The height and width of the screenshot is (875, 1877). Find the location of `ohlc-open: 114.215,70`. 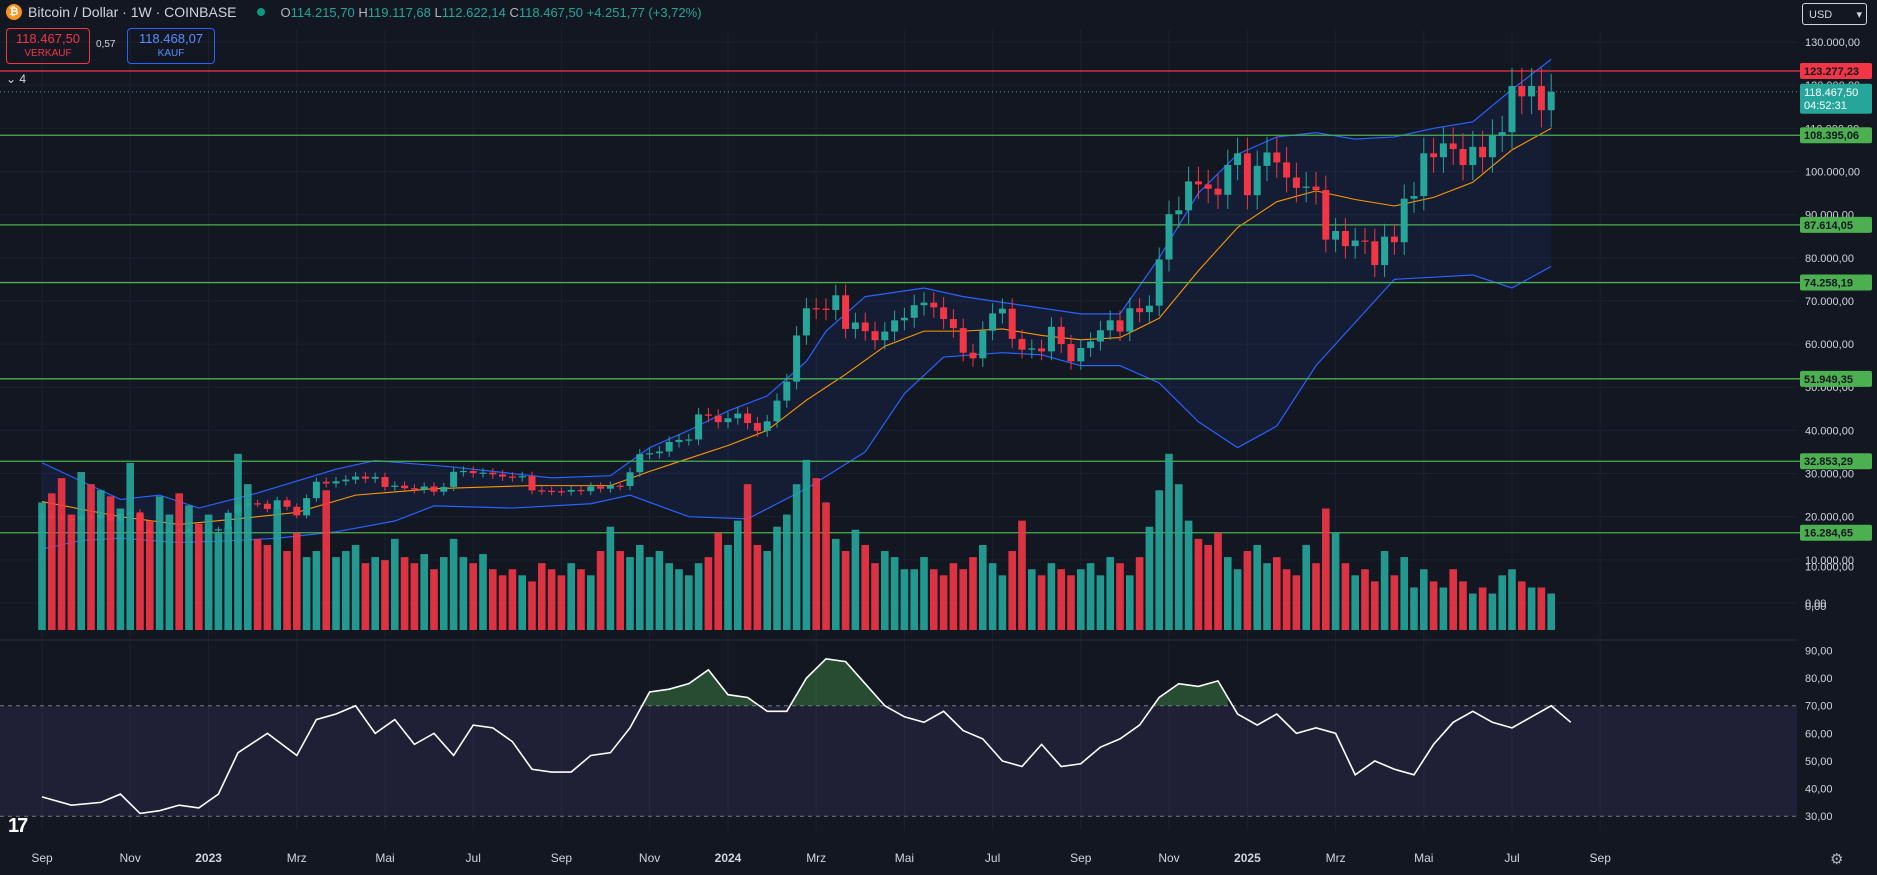

ohlc-open: 114.215,70 is located at coordinates (322, 12).